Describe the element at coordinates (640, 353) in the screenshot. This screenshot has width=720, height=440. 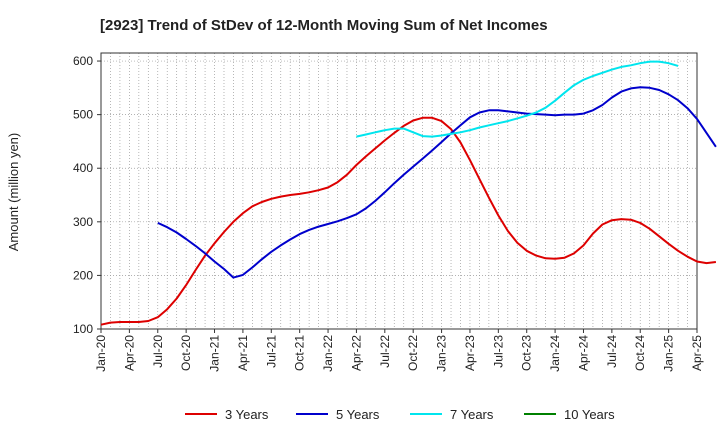
I see `x-tick-label: Oct-24` at that location.